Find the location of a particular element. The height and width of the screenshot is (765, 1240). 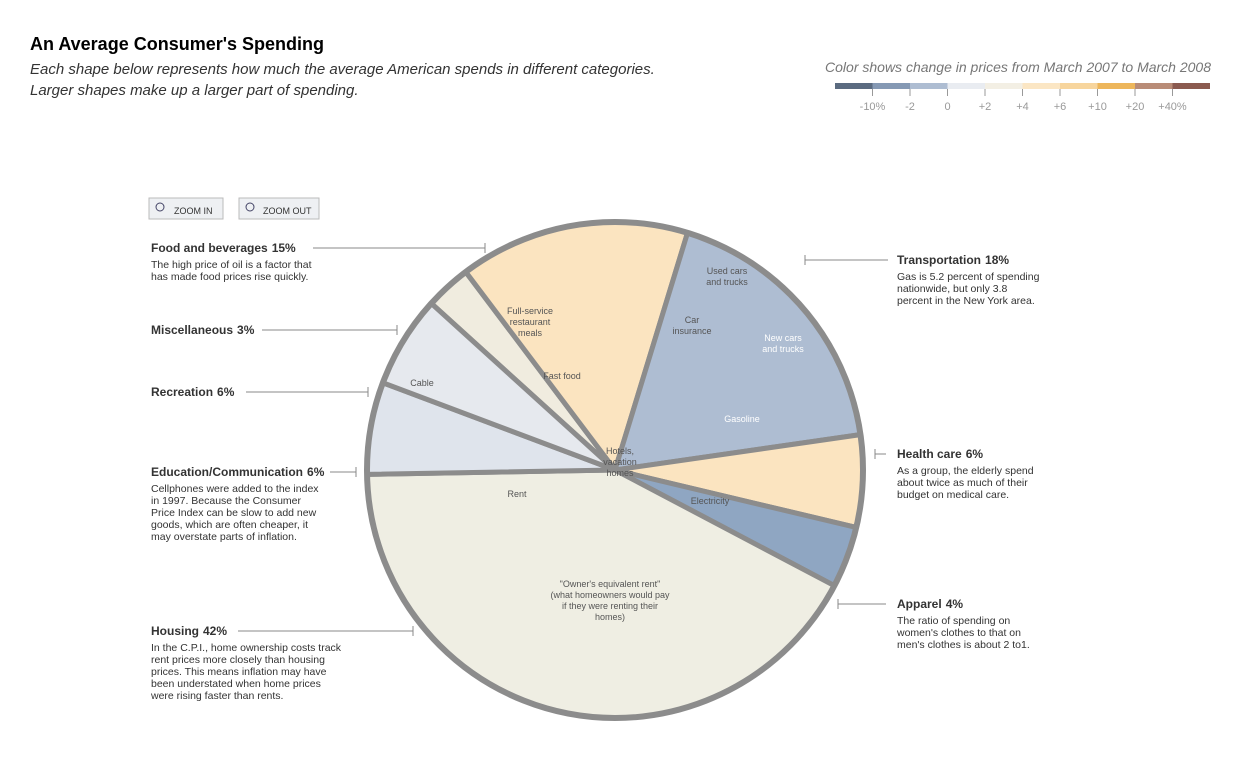

cell-label: Used cars is located at coordinates (727, 271).